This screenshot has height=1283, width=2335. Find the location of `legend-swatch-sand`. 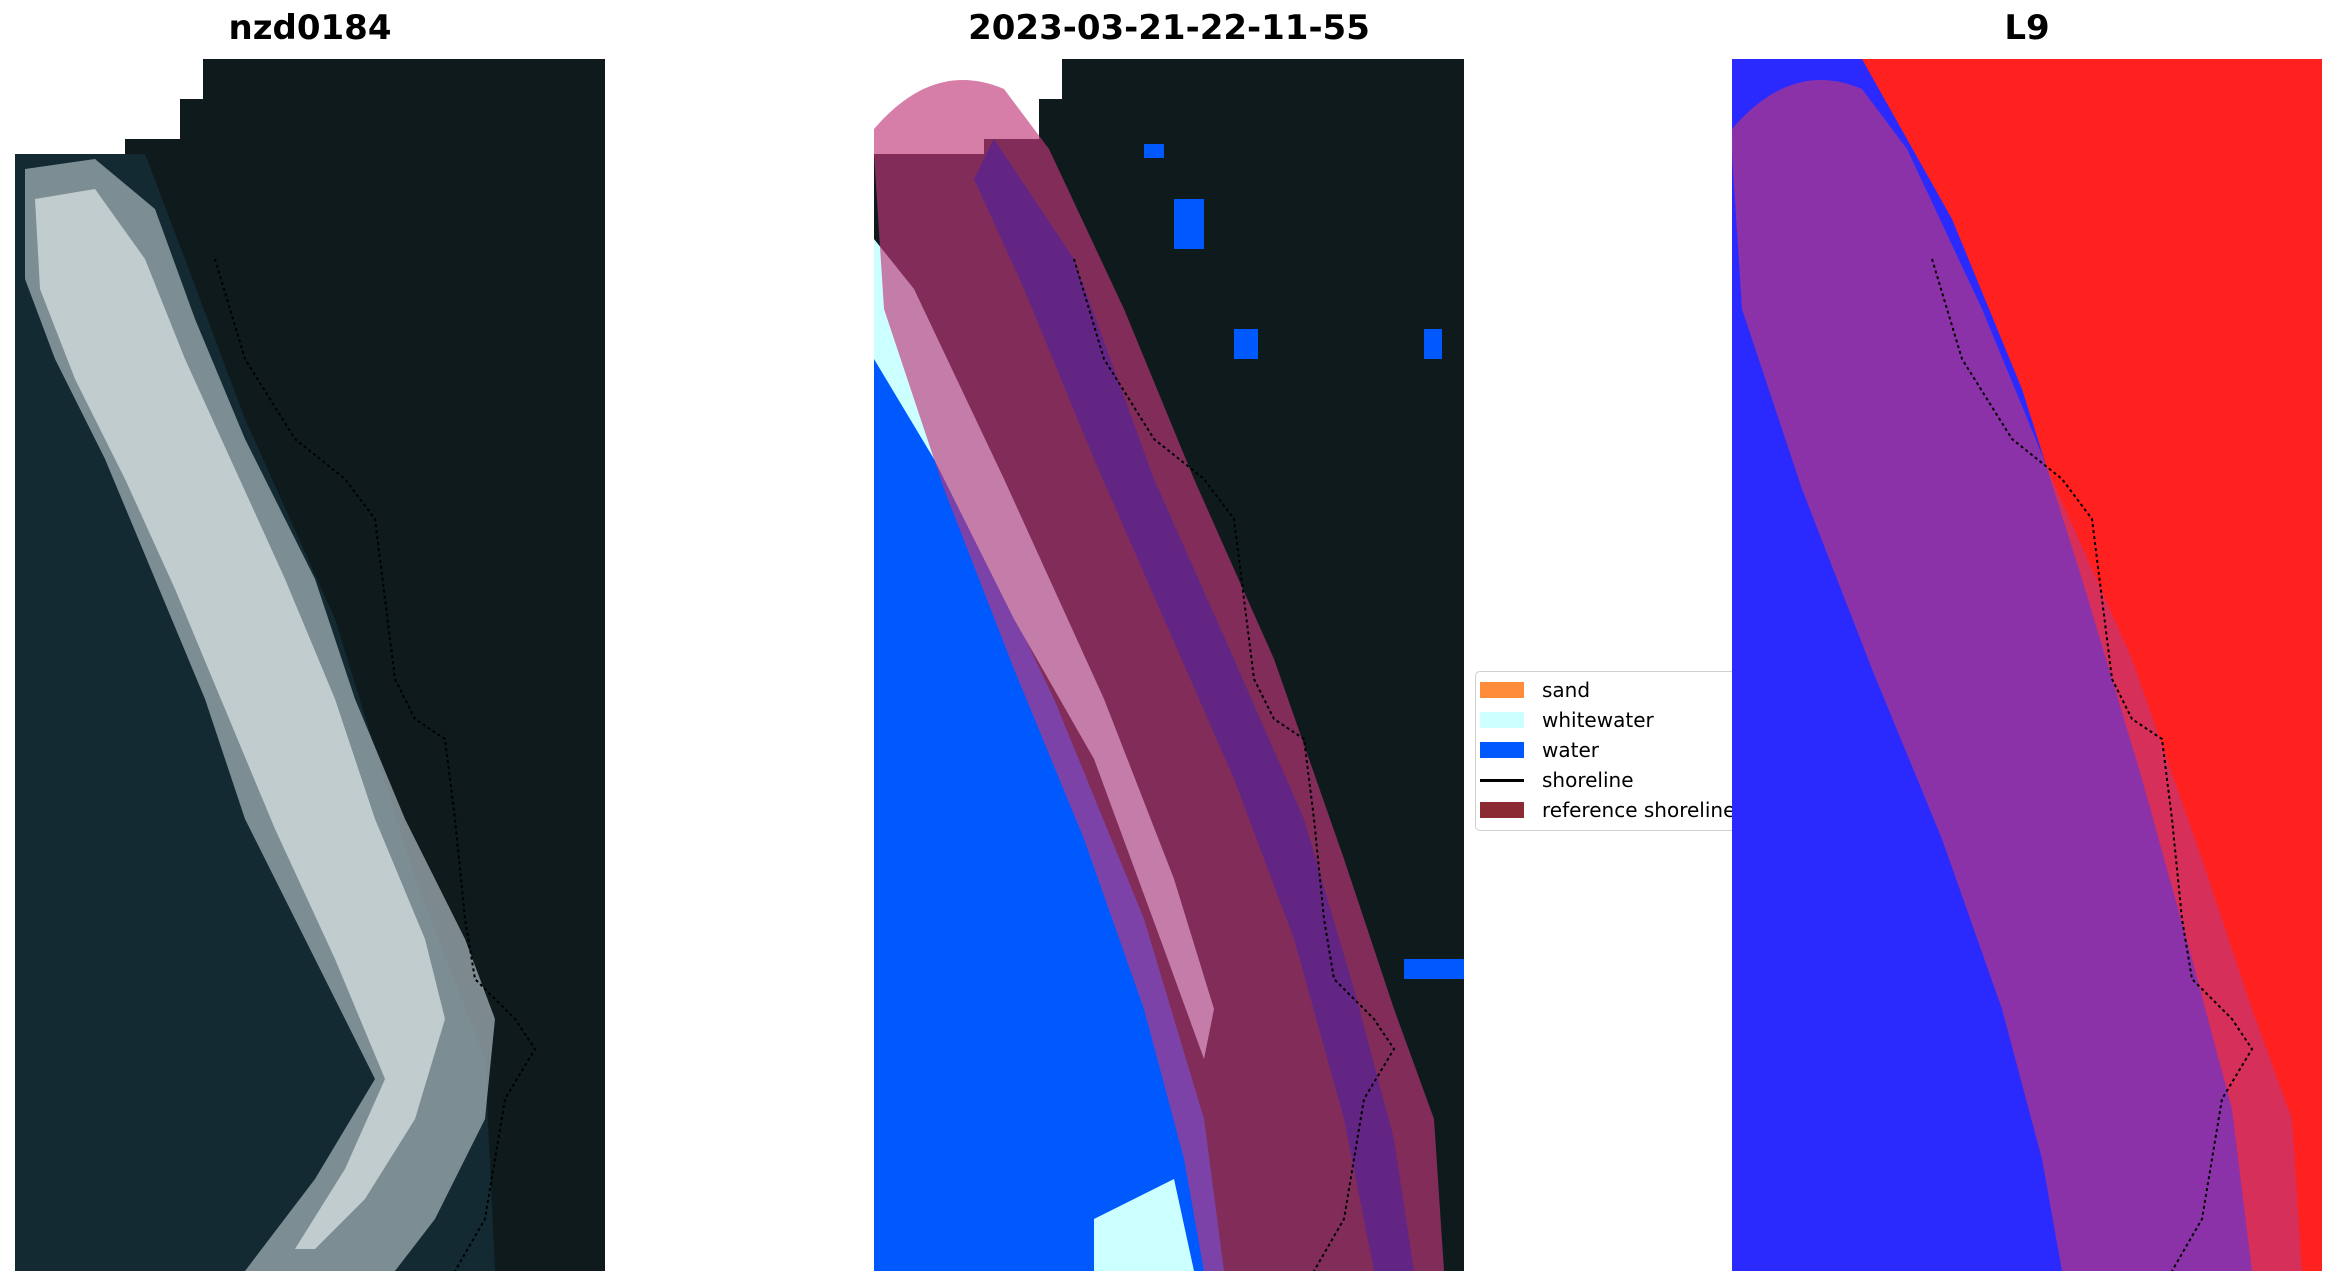

legend-swatch-sand is located at coordinates (1502, 690).